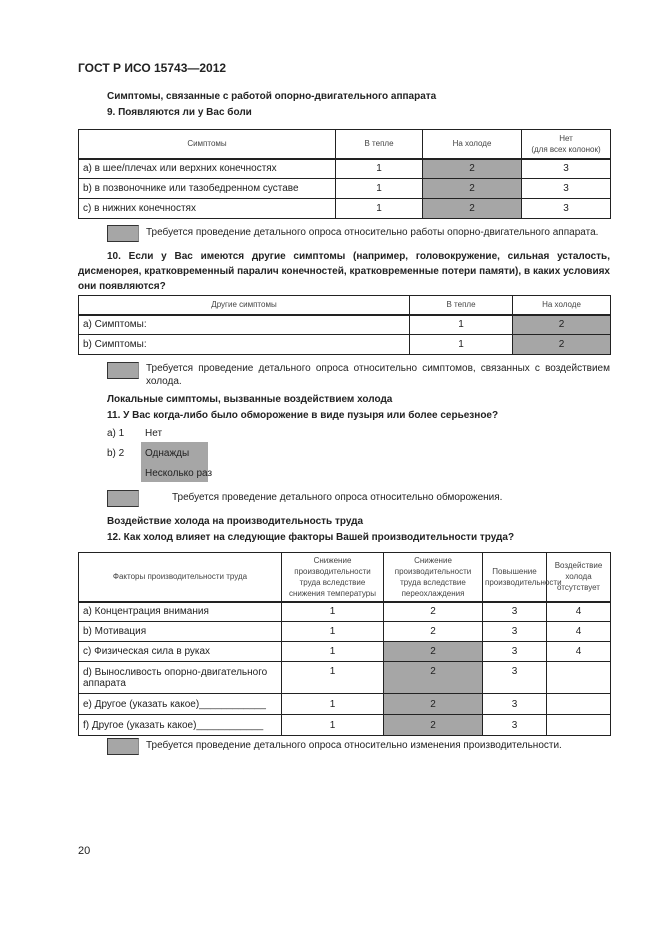 The width and height of the screenshot is (661, 935). What do you see at coordinates (207, 144) in the screenshot?
I see `col-header: Симптомы` at bounding box center [207, 144].